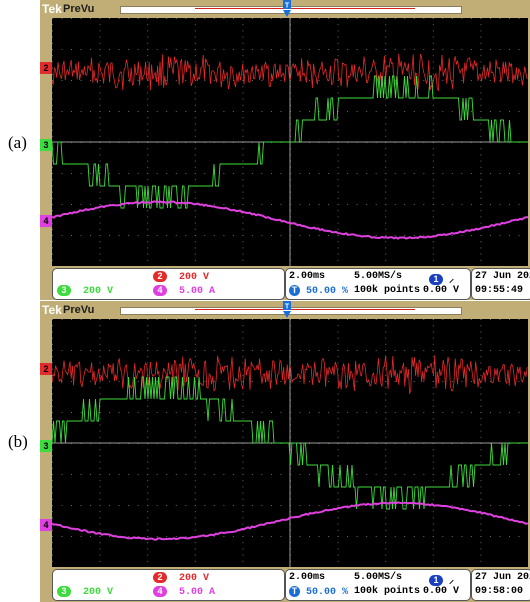  What do you see at coordinates (17, 142) in the screenshot?
I see `panel-label-a: (a)` at bounding box center [17, 142].